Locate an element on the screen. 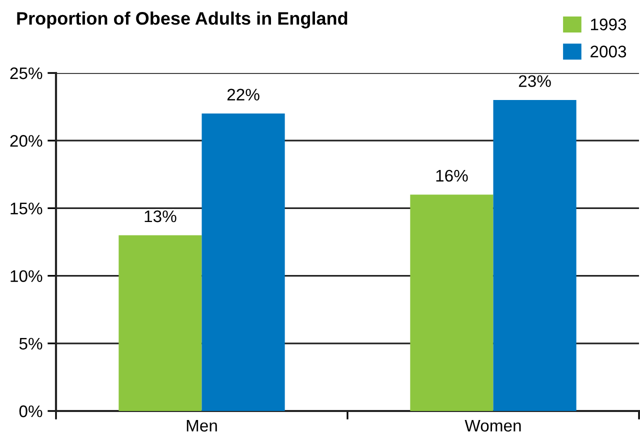  data-label: 23% is located at coordinates (534, 81).